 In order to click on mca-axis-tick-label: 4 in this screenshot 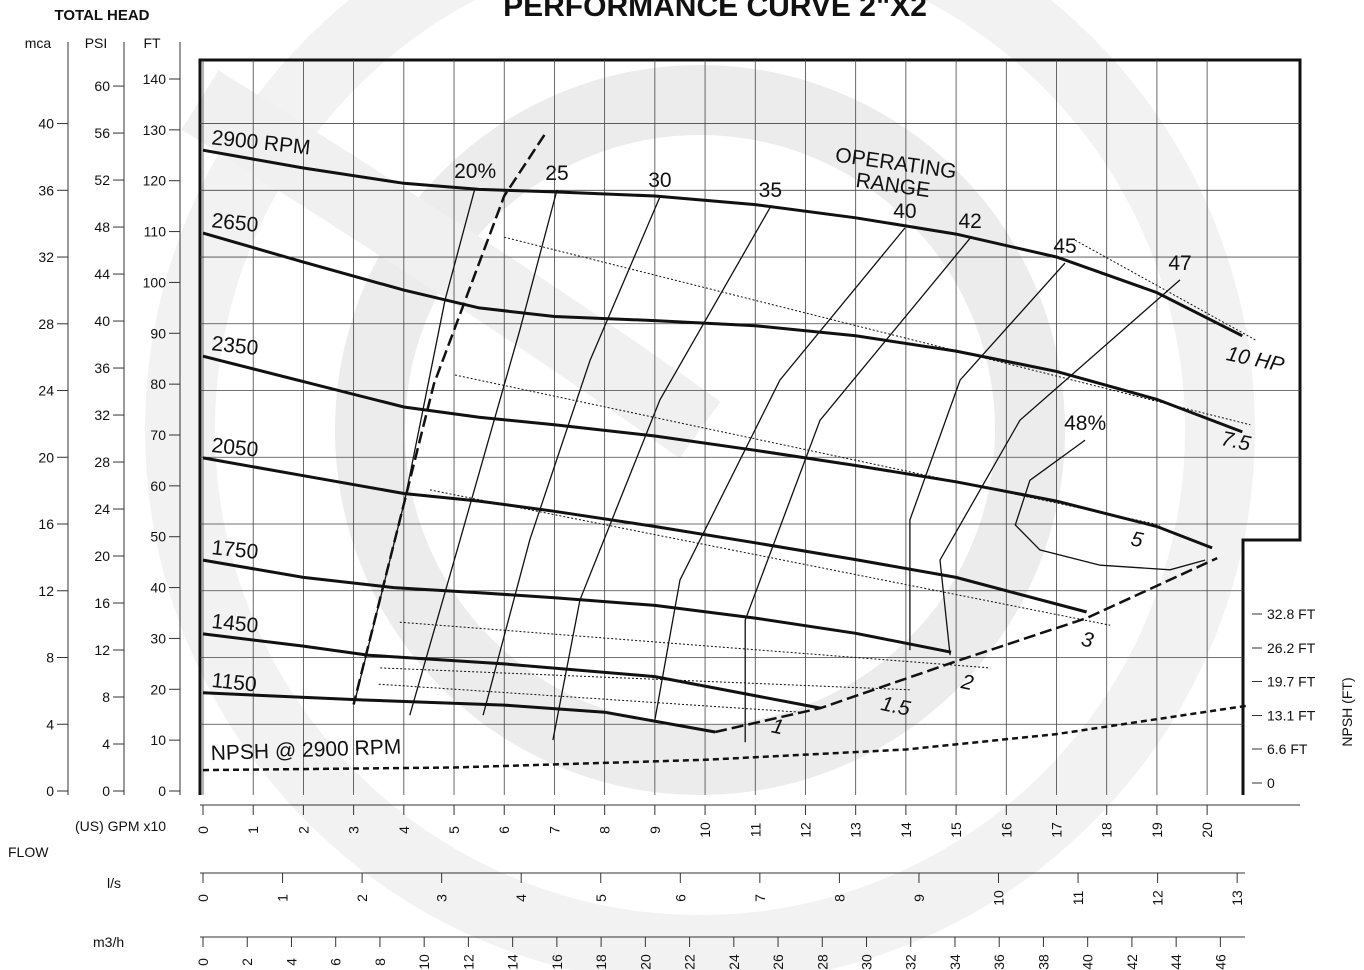, I will do `click(50, 724)`.